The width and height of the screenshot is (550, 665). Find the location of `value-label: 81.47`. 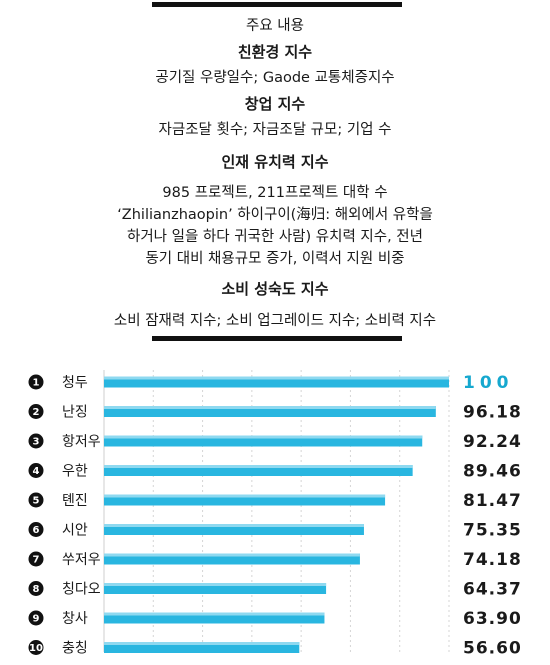

value-label: 81.47 is located at coordinates (492, 501).